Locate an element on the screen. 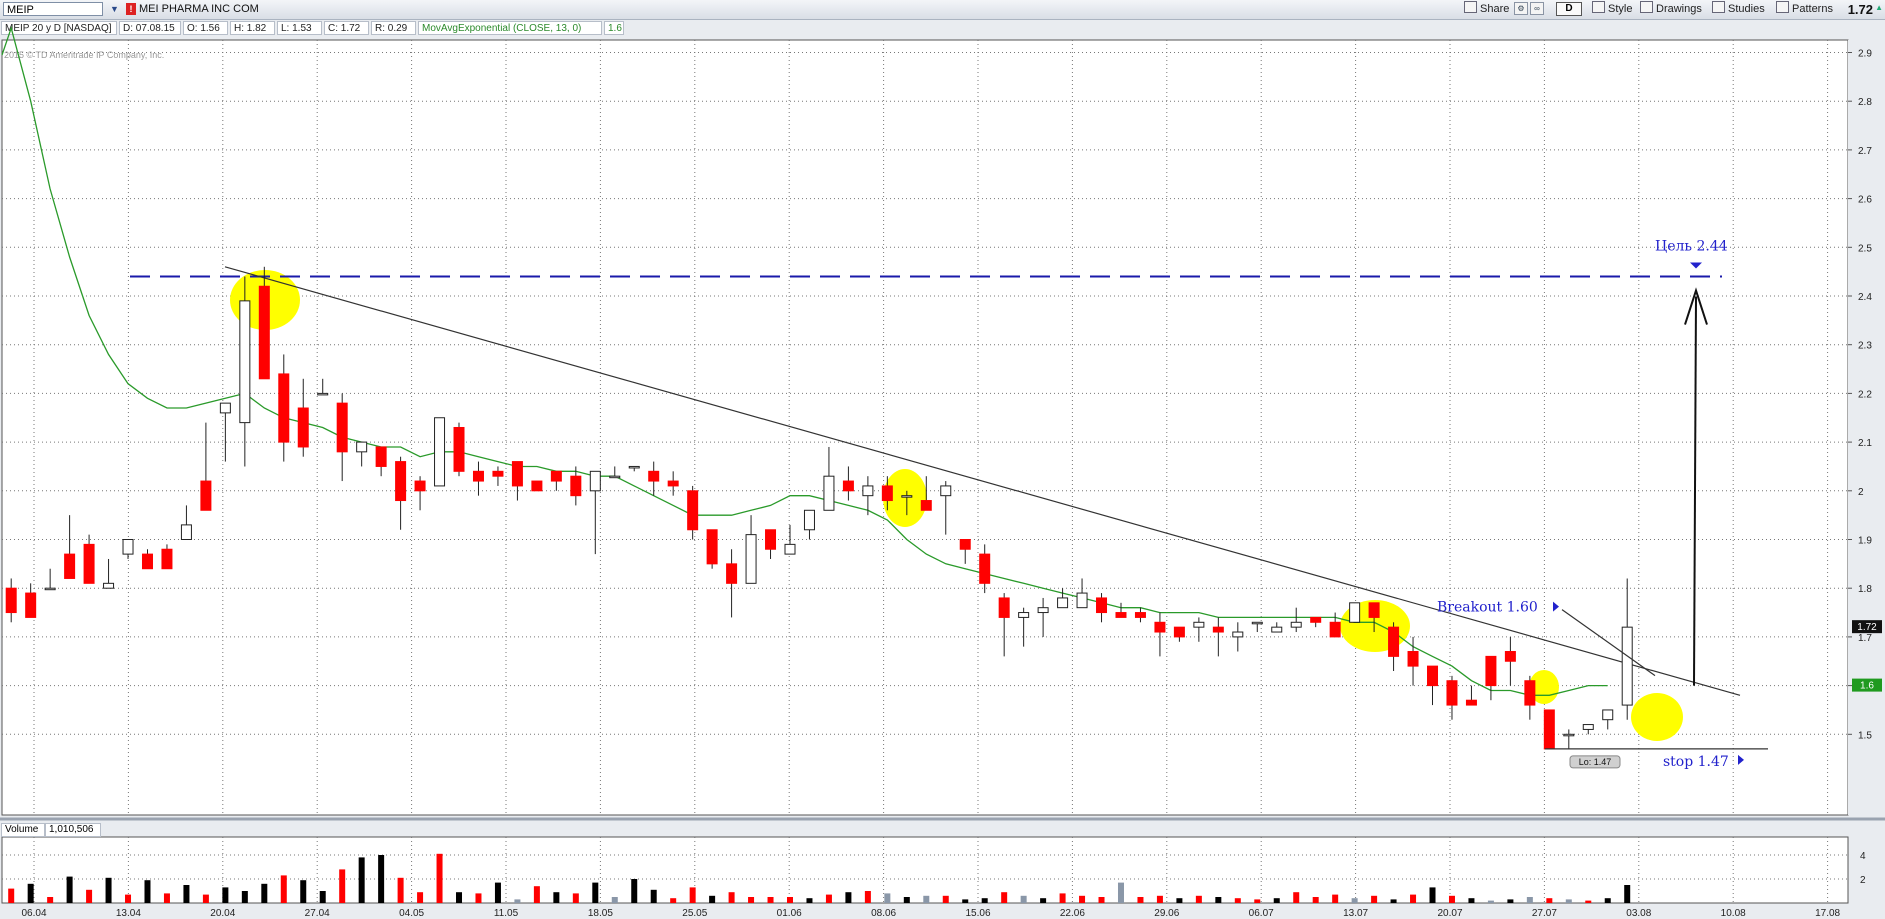 This screenshot has height=919, width=1885. style-button: Style is located at coordinates (1612, 9).